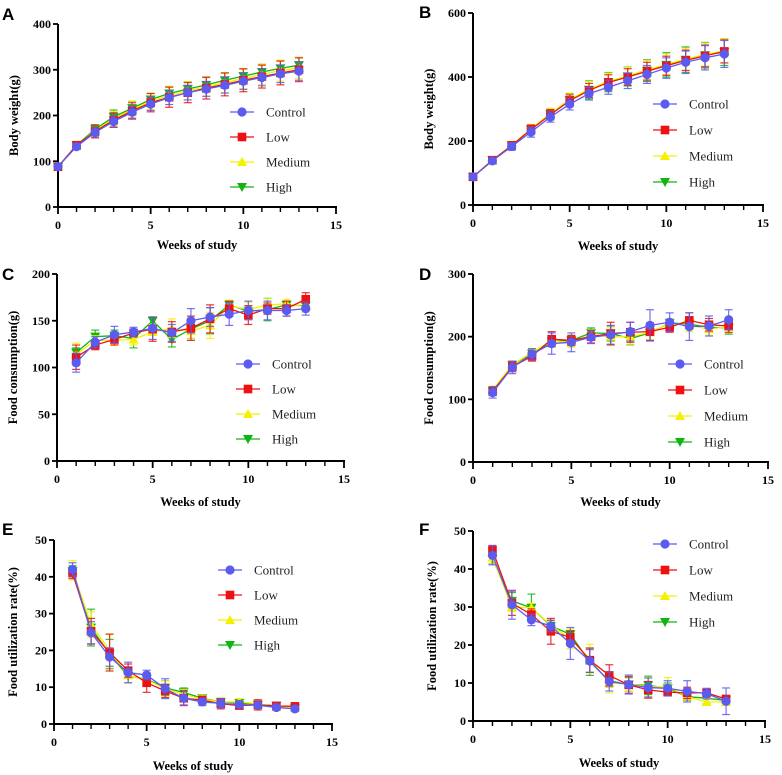 The width and height of the screenshot is (782, 775). What do you see at coordinates (193, 766) in the screenshot?
I see `x-axis-title: Weeks of study` at bounding box center [193, 766].